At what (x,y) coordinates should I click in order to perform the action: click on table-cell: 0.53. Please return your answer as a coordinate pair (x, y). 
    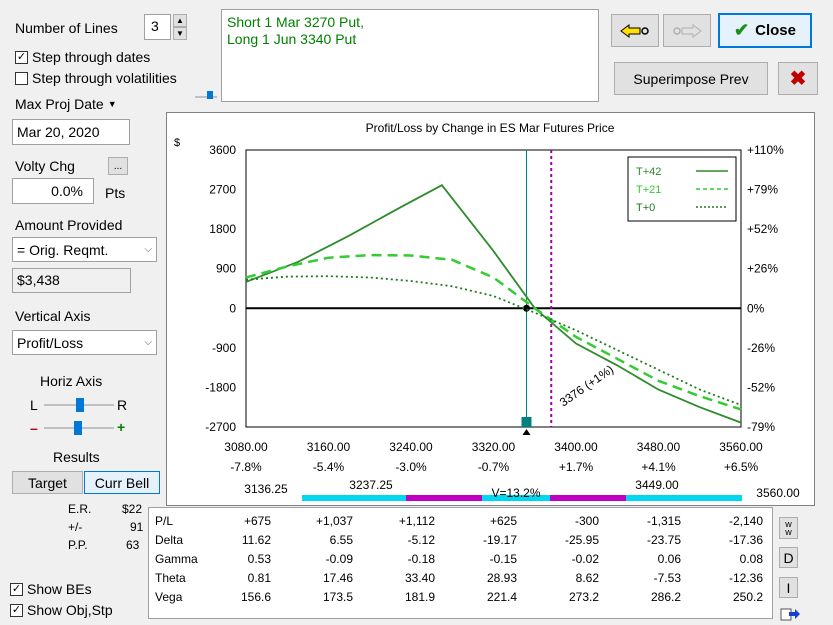
    Looking at the image, I should click on (259, 559).